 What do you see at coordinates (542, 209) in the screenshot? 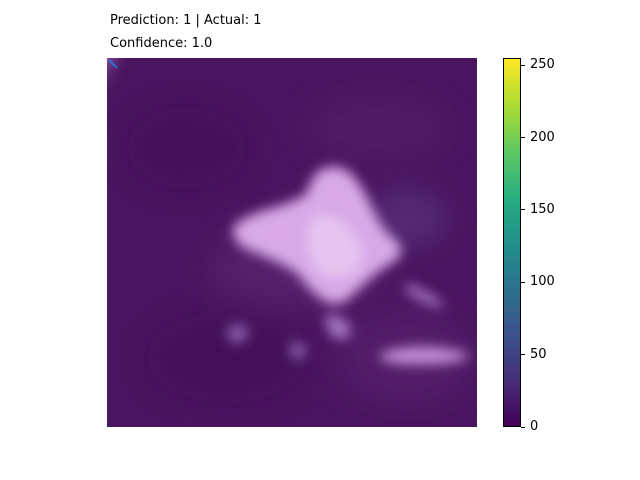
I see `colorbar-tick-label: 150` at bounding box center [542, 209].